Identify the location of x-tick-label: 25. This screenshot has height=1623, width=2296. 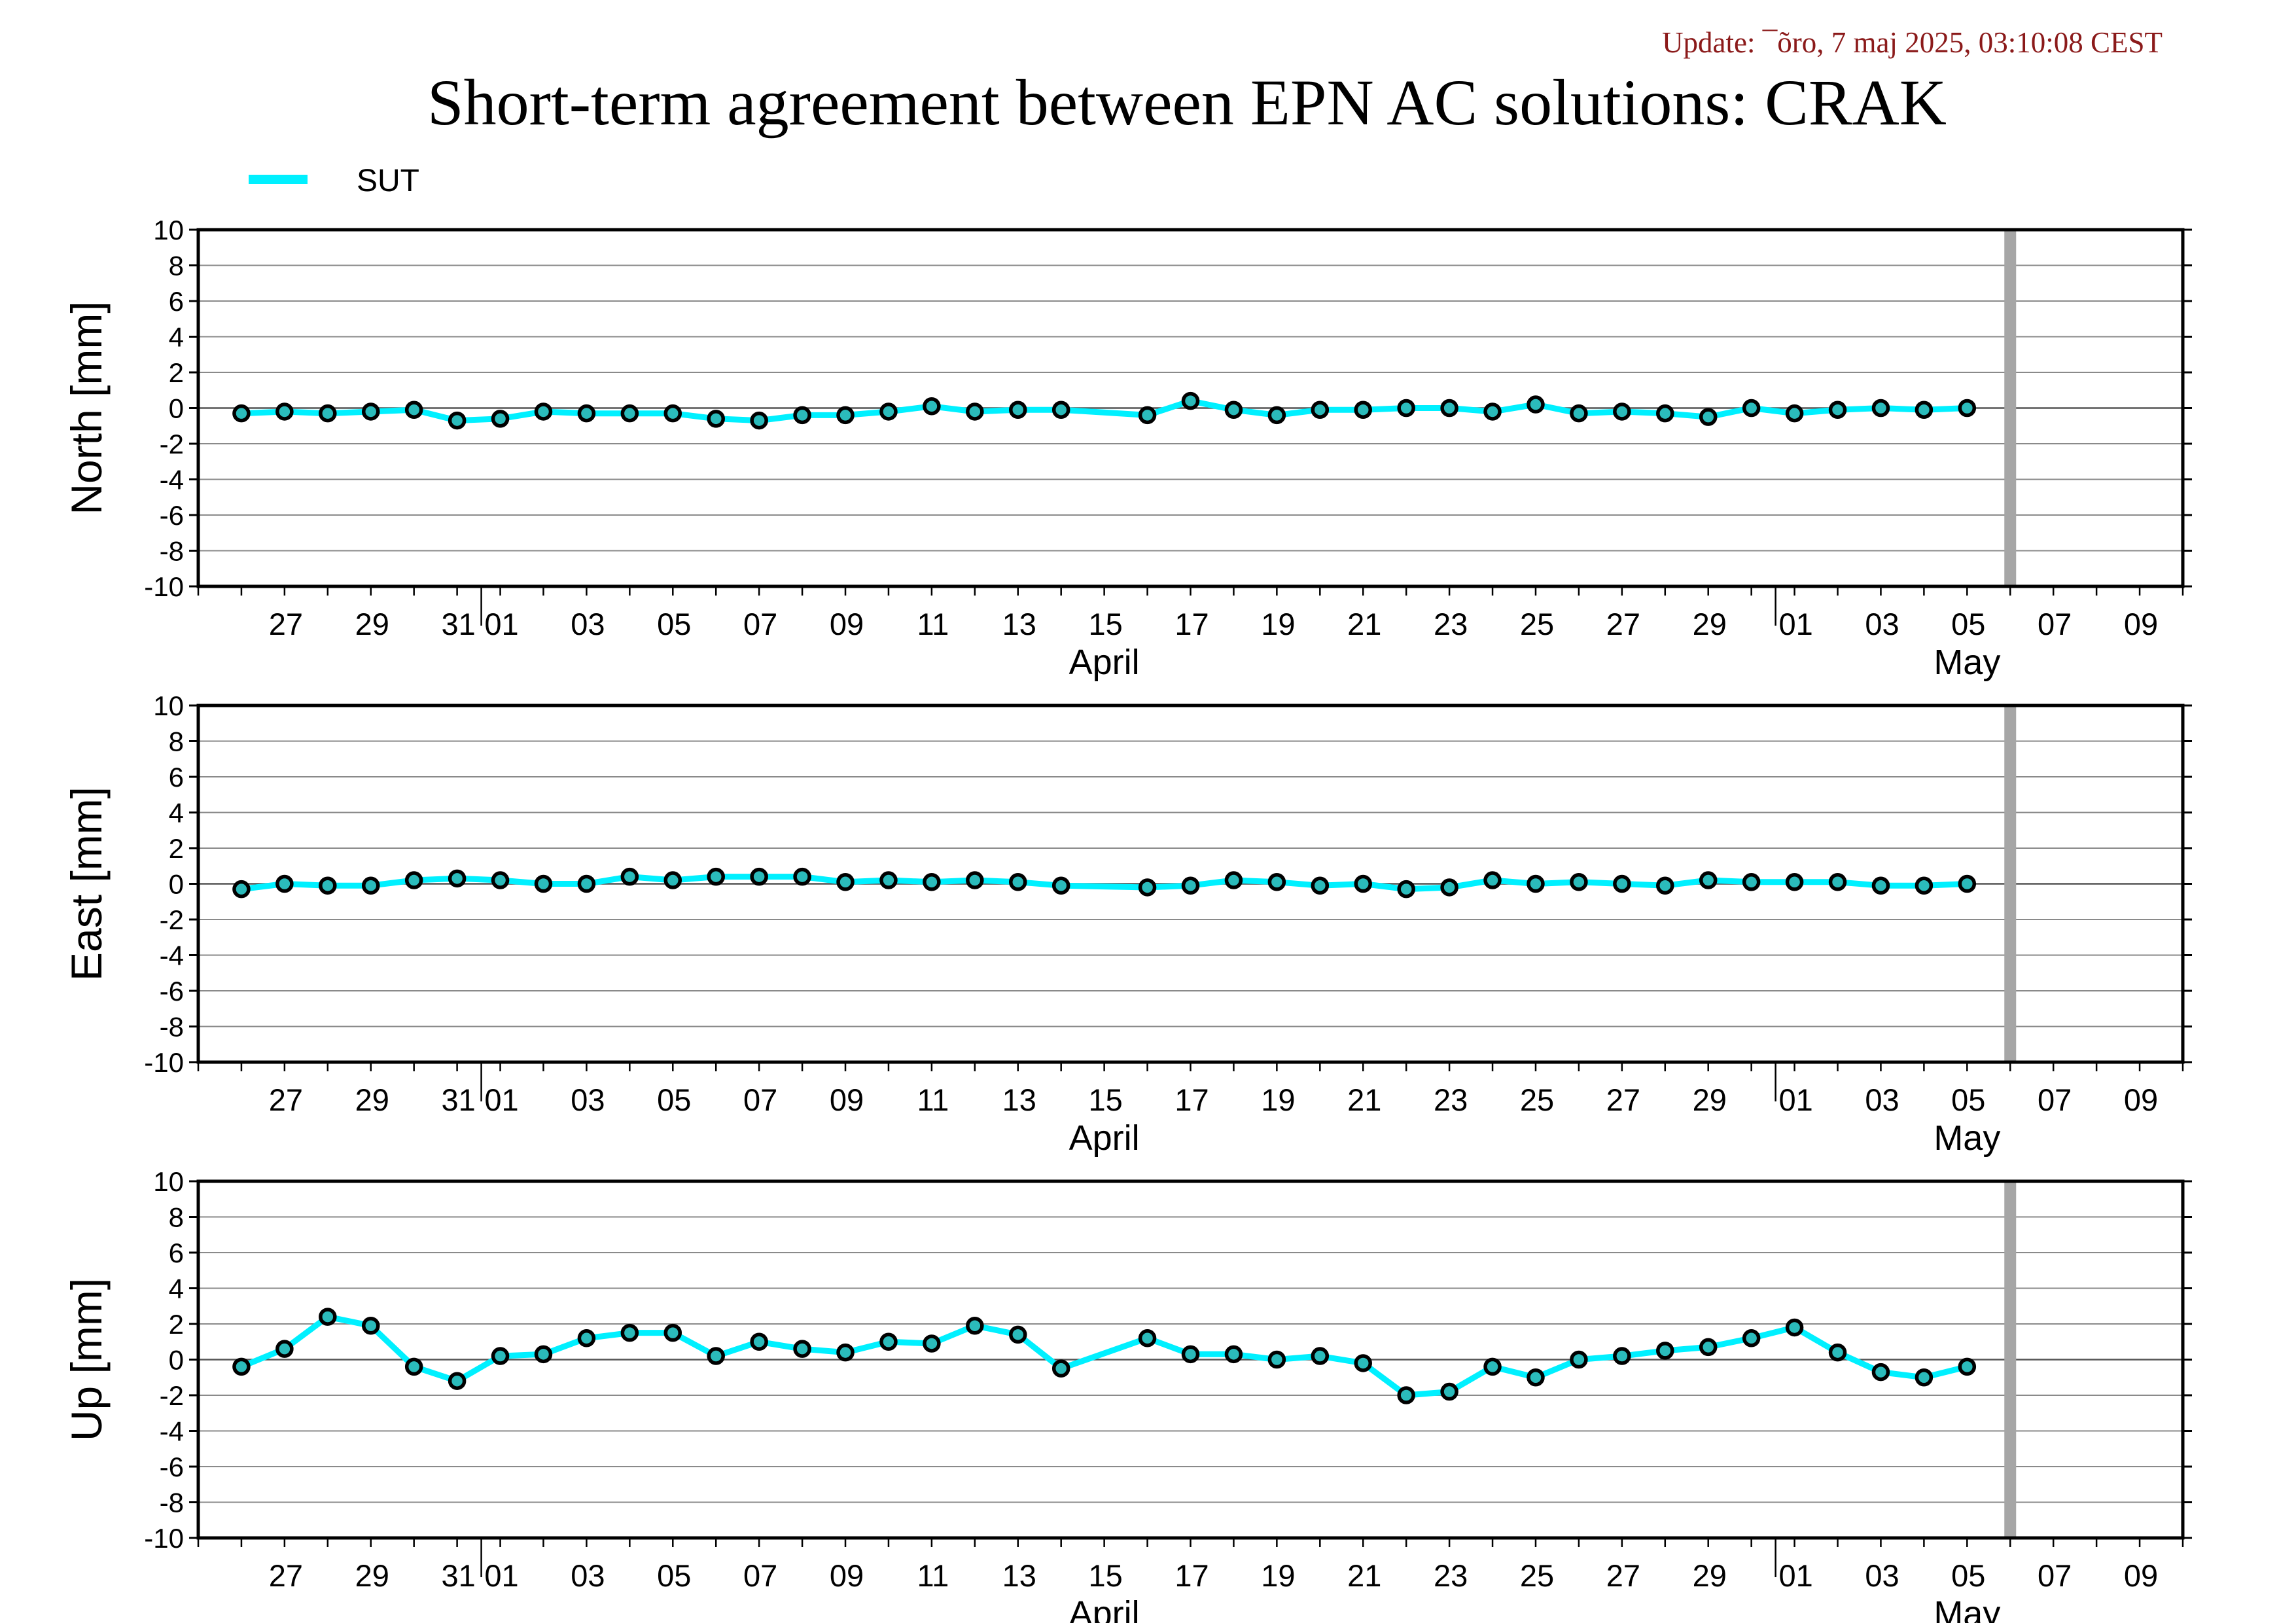
(1537, 1099).